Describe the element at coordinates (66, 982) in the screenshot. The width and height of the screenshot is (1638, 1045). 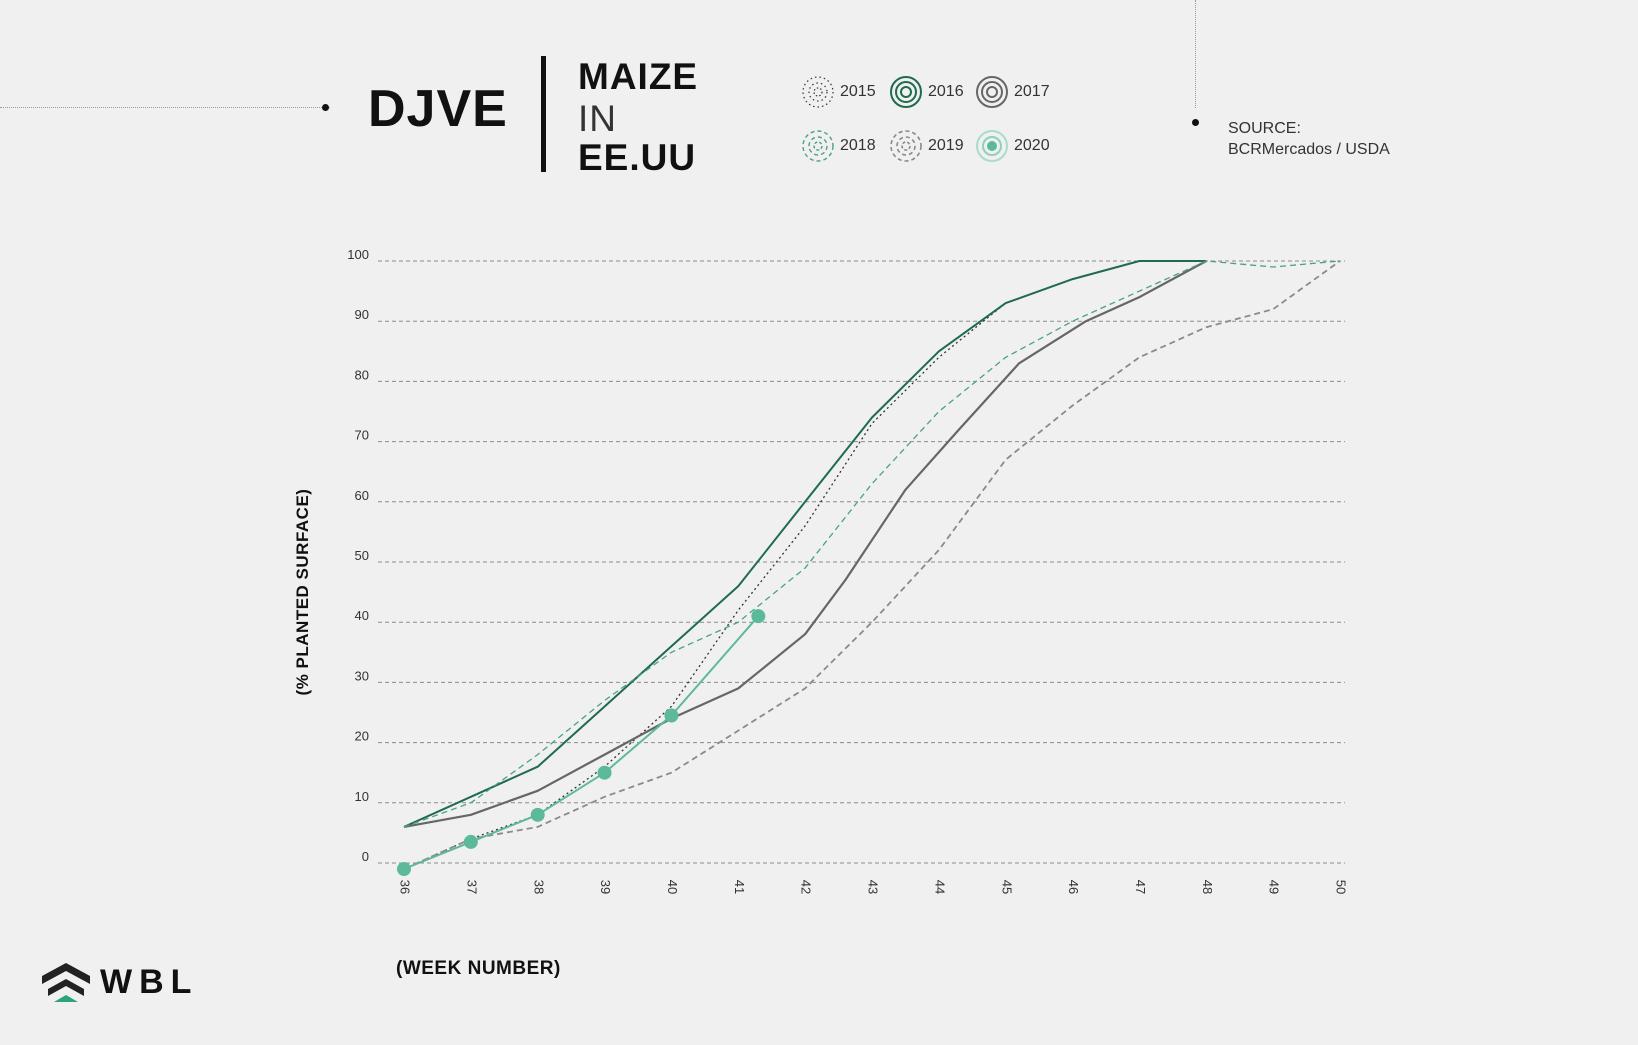
I see `wbl-logo-mark-icon` at that location.